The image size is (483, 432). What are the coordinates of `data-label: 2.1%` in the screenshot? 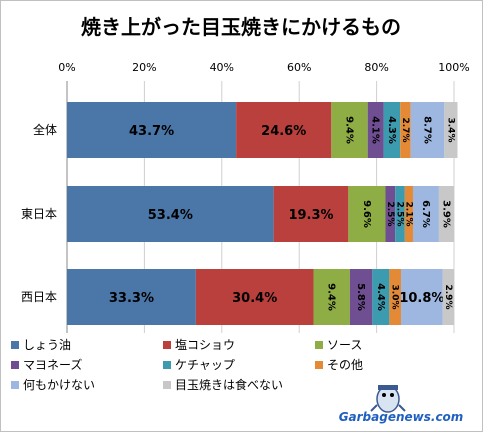 It's located at (408, 214).